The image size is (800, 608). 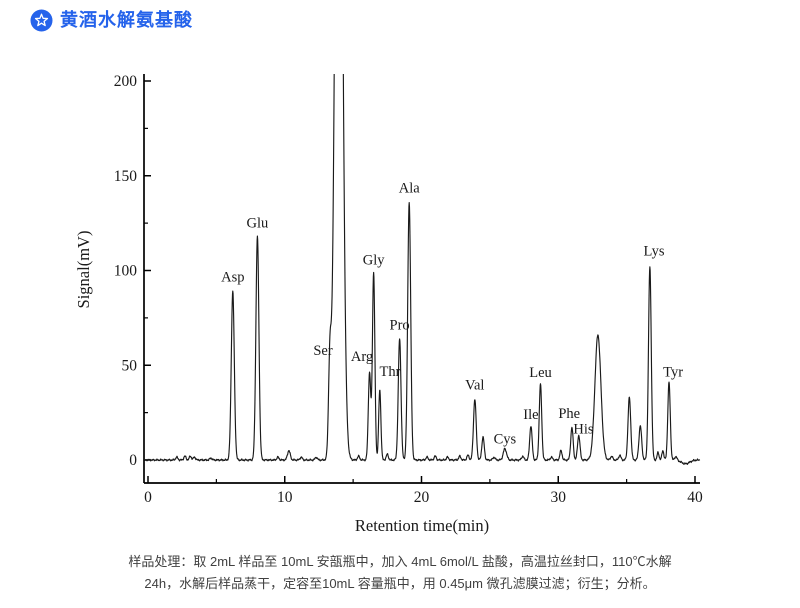 What do you see at coordinates (474, 385) in the screenshot?
I see `peak-label-val: Val` at bounding box center [474, 385].